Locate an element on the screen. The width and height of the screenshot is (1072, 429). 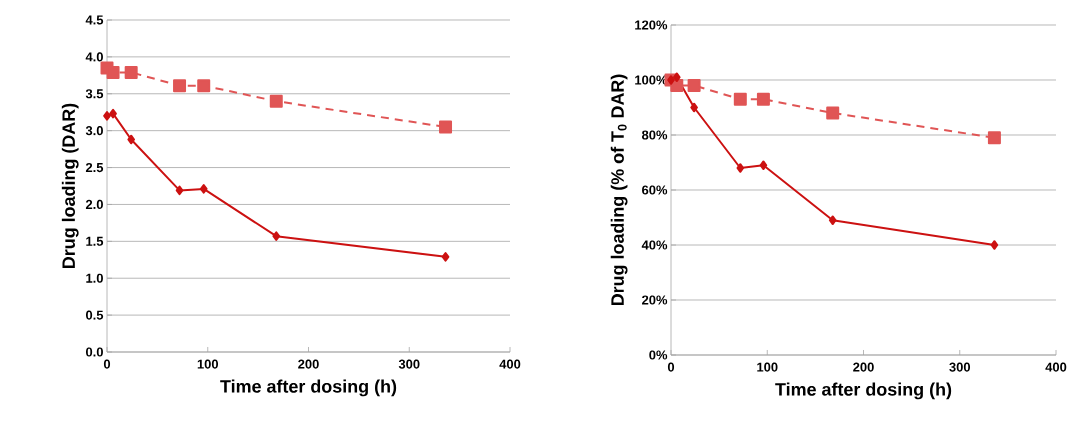
y-tick-label: 1.0 is located at coordinates (94, 278).